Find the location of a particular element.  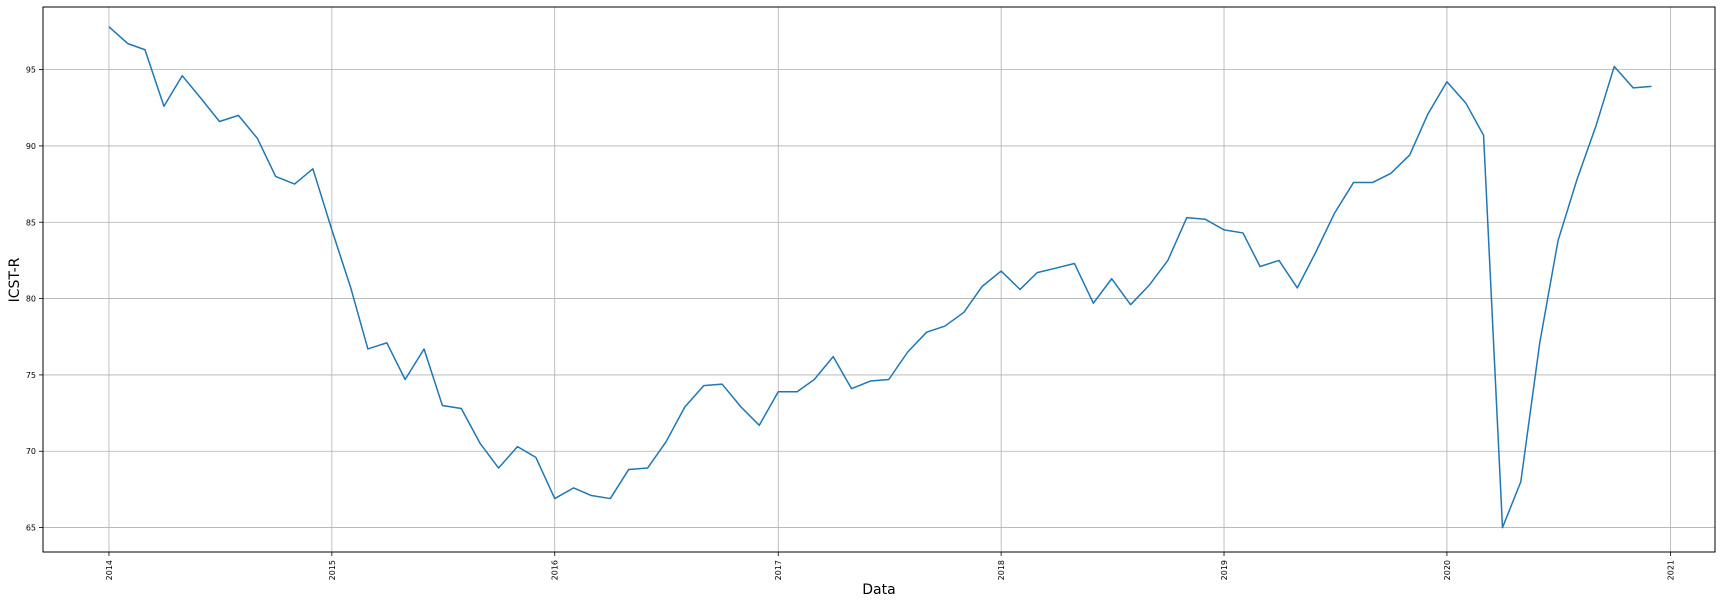

x-tick-label: 2020 is located at coordinates (1447, 570).